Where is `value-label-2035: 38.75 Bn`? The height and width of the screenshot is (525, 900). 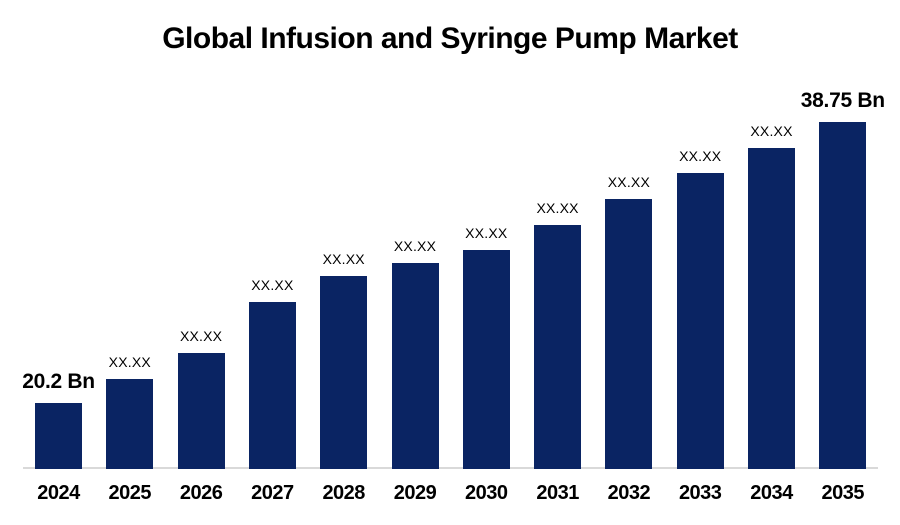
value-label-2035: 38.75 Bn is located at coordinates (842, 100).